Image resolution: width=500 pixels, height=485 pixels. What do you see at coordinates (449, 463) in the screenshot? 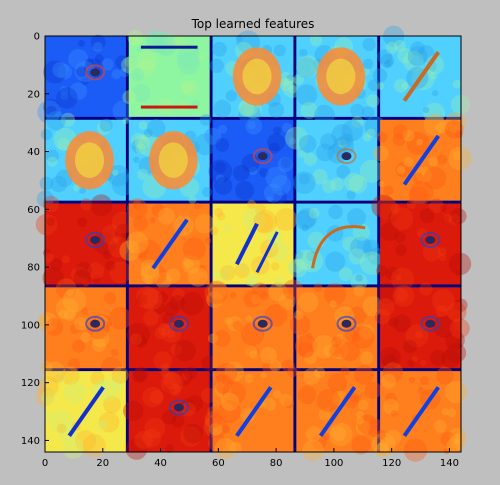
I see `x-tick-label: 140` at bounding box center [449, 463].